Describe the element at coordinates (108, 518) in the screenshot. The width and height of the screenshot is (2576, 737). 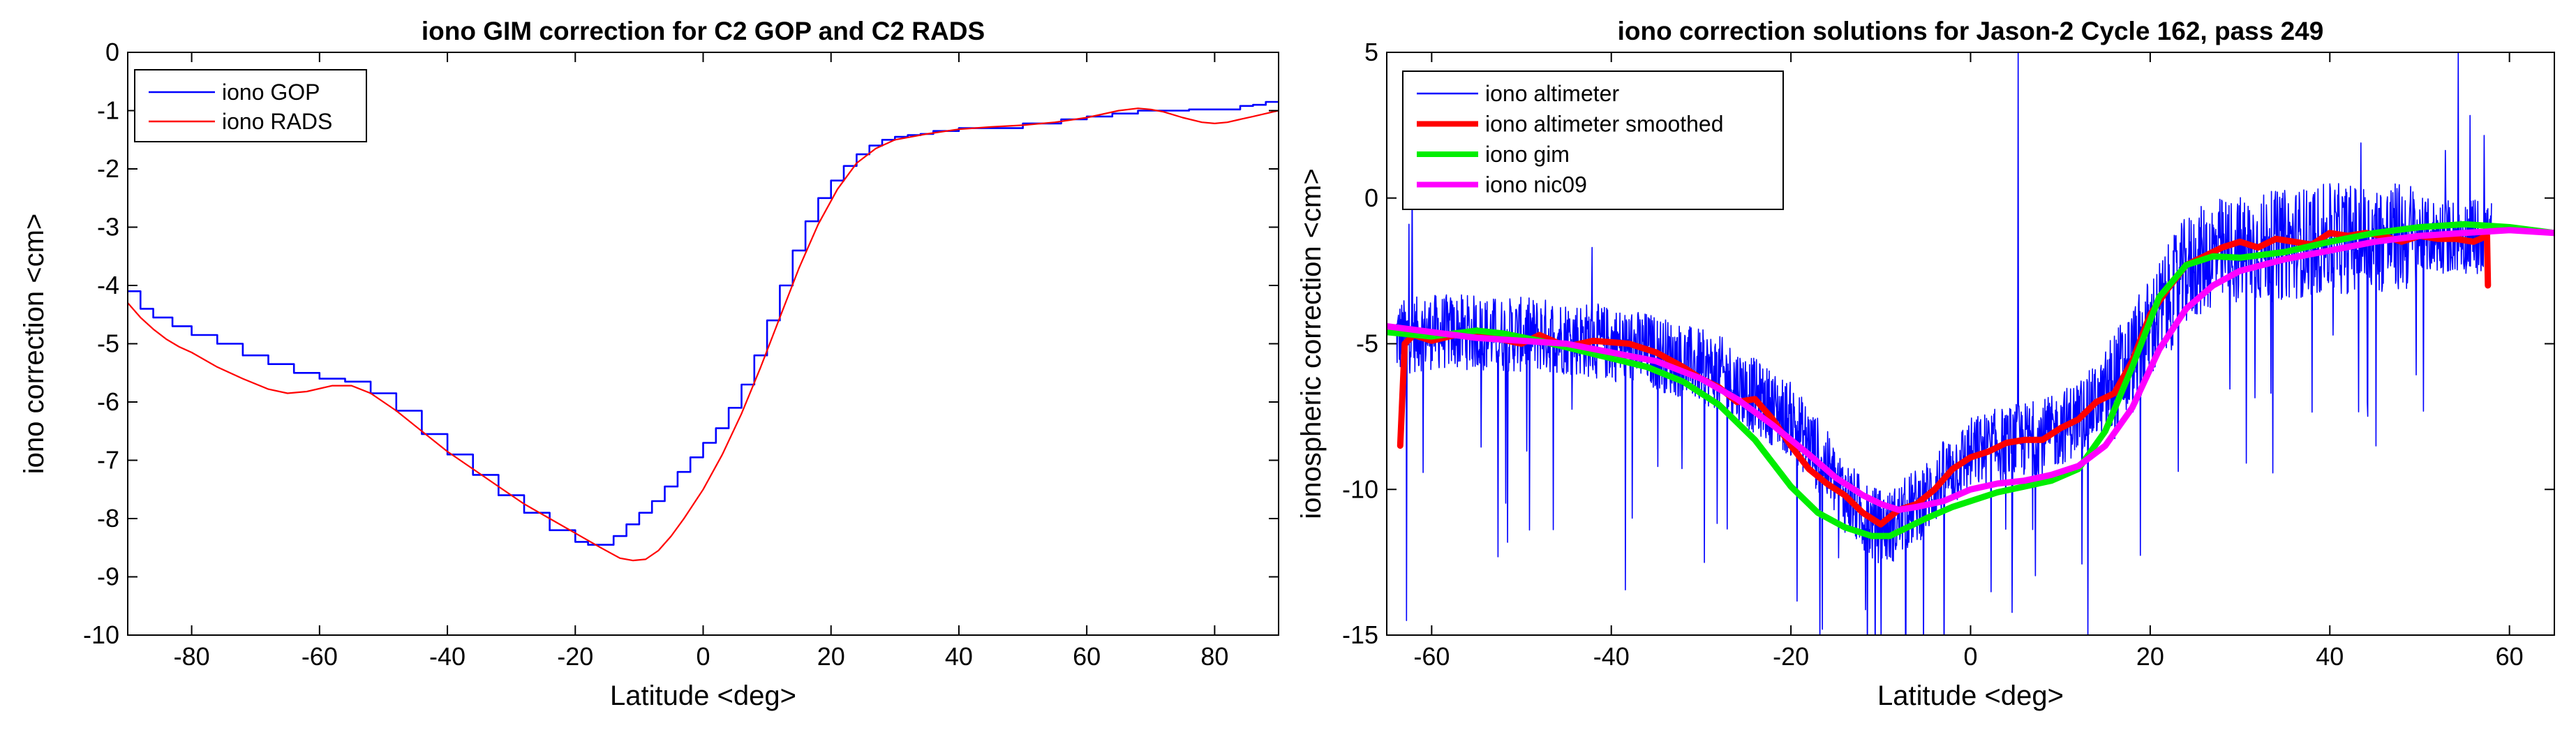
I see `y-tick-label: -8` at that location.